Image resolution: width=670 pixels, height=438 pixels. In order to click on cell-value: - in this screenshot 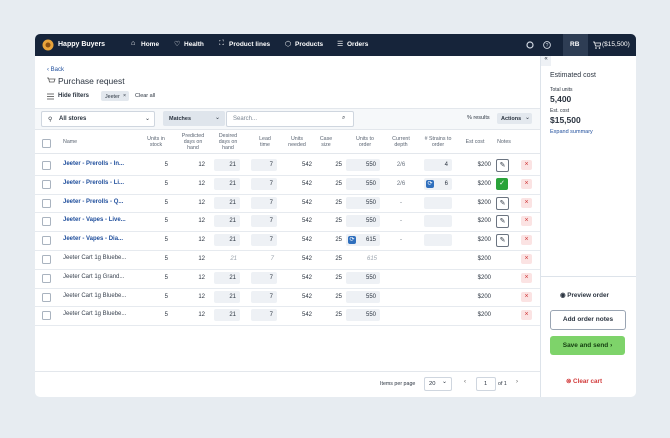, I will do `click(401, 240)`.